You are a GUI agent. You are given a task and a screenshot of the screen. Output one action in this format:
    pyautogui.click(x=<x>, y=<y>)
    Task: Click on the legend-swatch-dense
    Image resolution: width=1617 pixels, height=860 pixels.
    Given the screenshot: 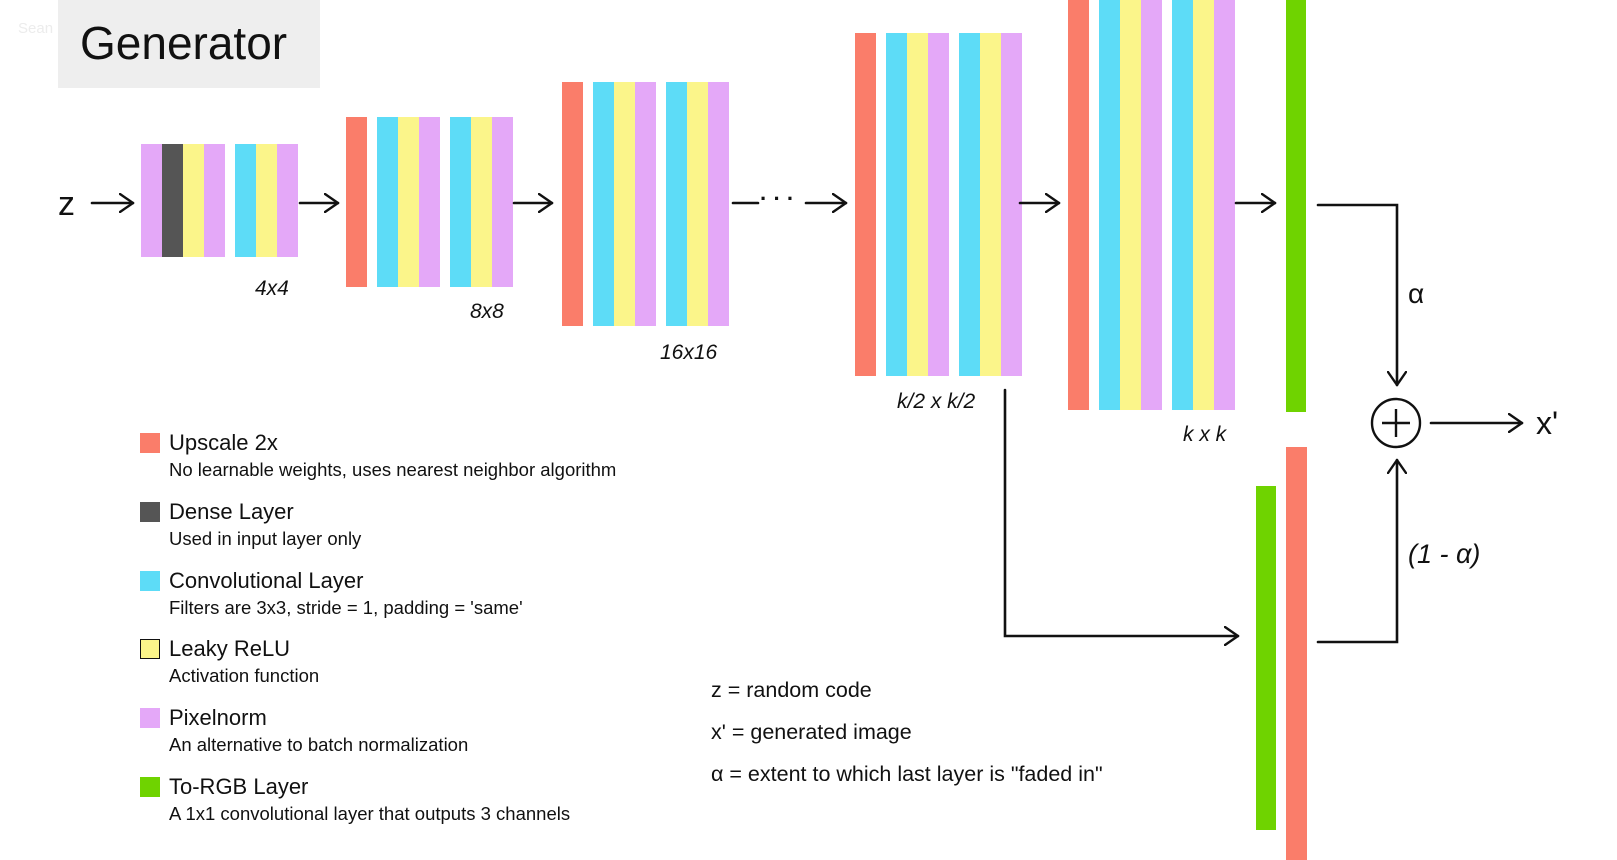 What is the action you would take?
    pyautogui.click(x=150, y=512)
    